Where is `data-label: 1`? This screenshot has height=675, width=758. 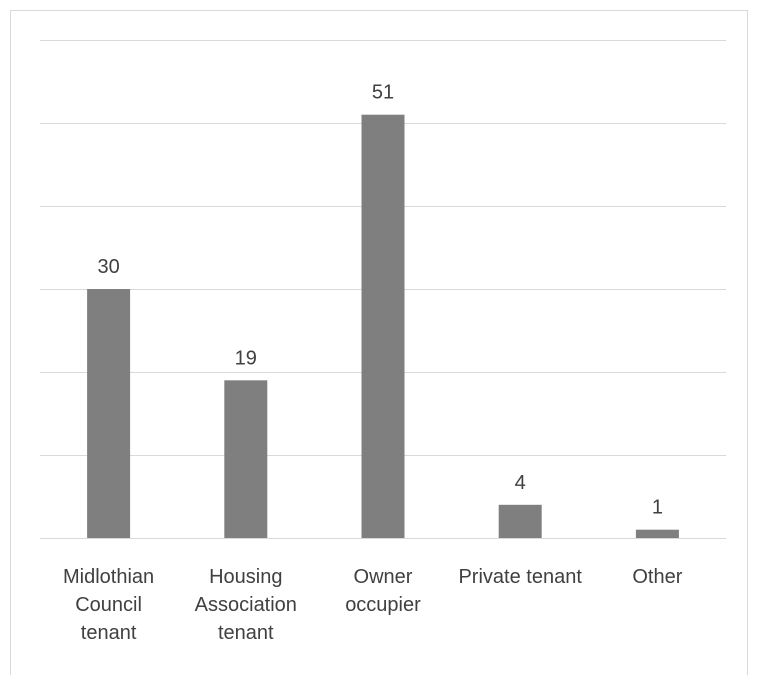 data-label: 1 is located at coordinates (657, 508).